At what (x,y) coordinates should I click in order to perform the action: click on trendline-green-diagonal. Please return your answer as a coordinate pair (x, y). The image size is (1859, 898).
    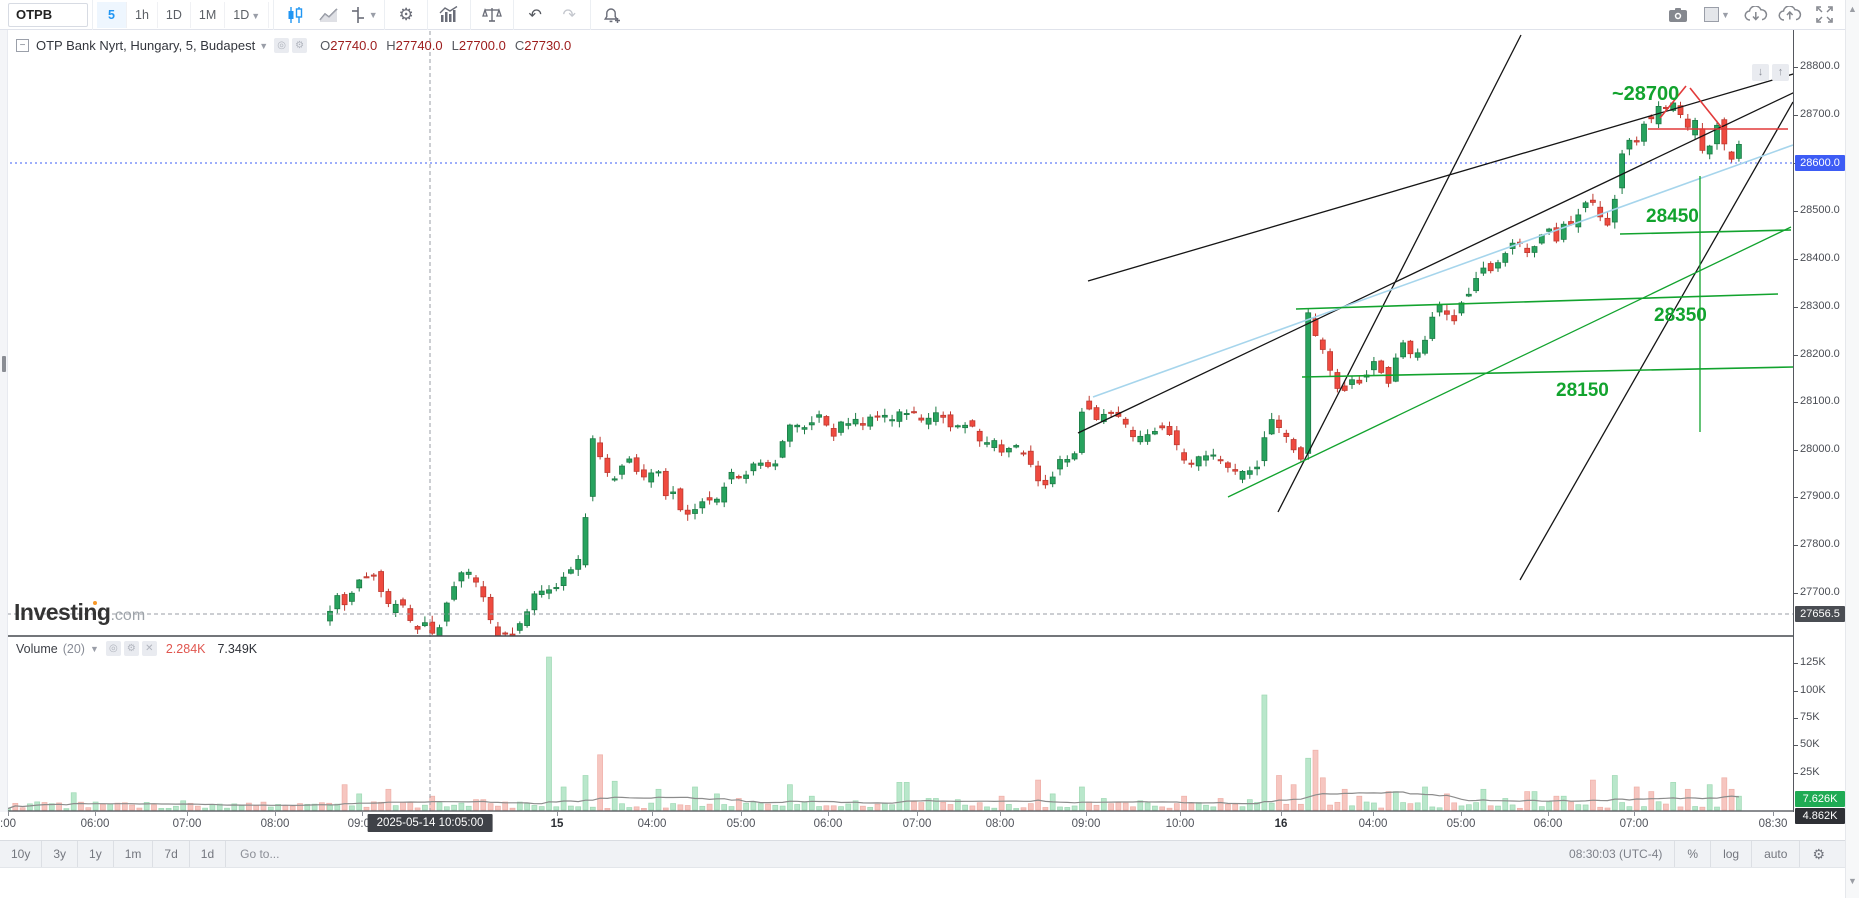
    Looking at the image, I should click on (1509, 362).